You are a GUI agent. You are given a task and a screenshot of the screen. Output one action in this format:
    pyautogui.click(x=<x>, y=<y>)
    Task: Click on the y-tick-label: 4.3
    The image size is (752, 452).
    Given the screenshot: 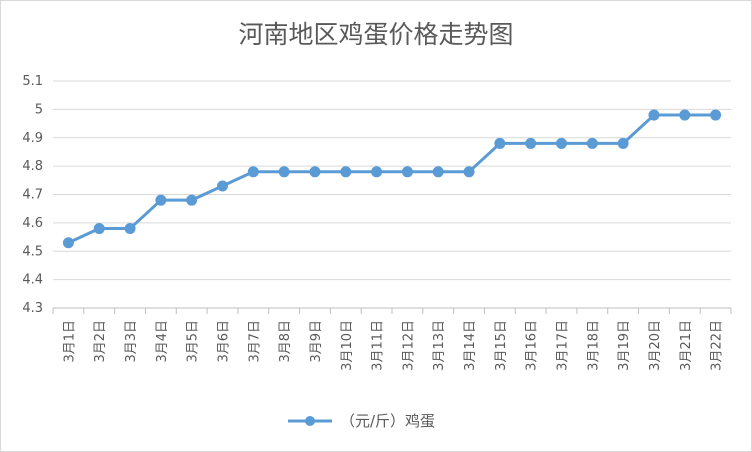 What is the action you would take?
    pyautogui.click(x=32, y=308)
    